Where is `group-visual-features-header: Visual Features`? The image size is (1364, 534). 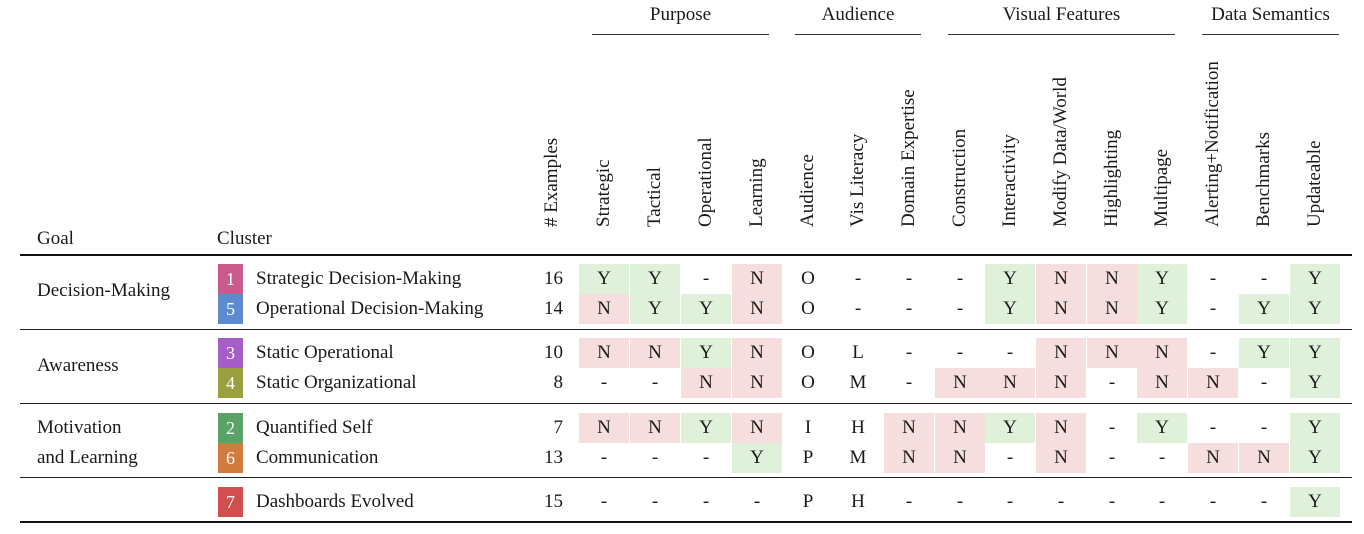 group-visual-features-header: Visual Features is located at coordinates (1061, 14).